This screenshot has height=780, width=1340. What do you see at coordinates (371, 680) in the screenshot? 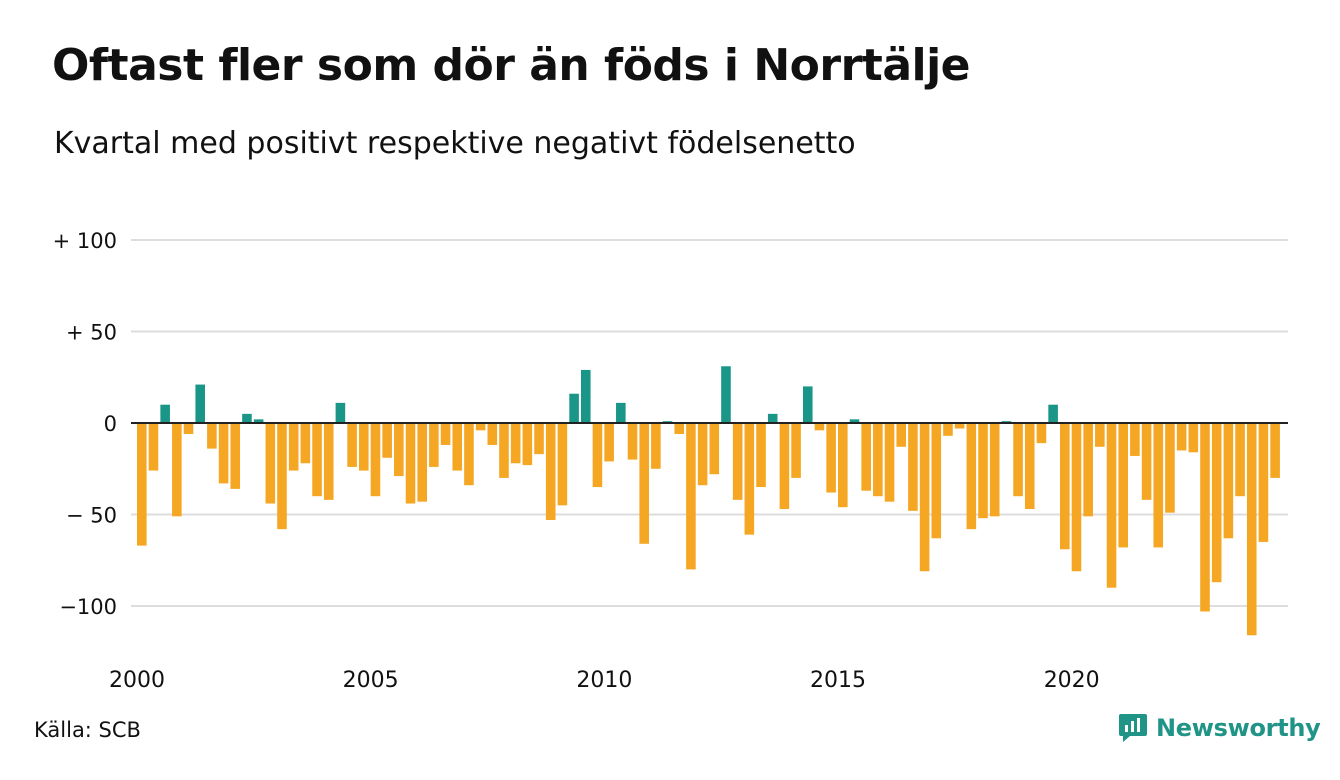
I see `x-tick-label: 2005` at bounding box center [371, 680].